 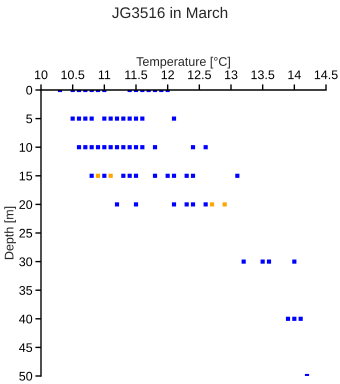 I want to click on x-tick-label: 12.5, so click(x=199, y=75).